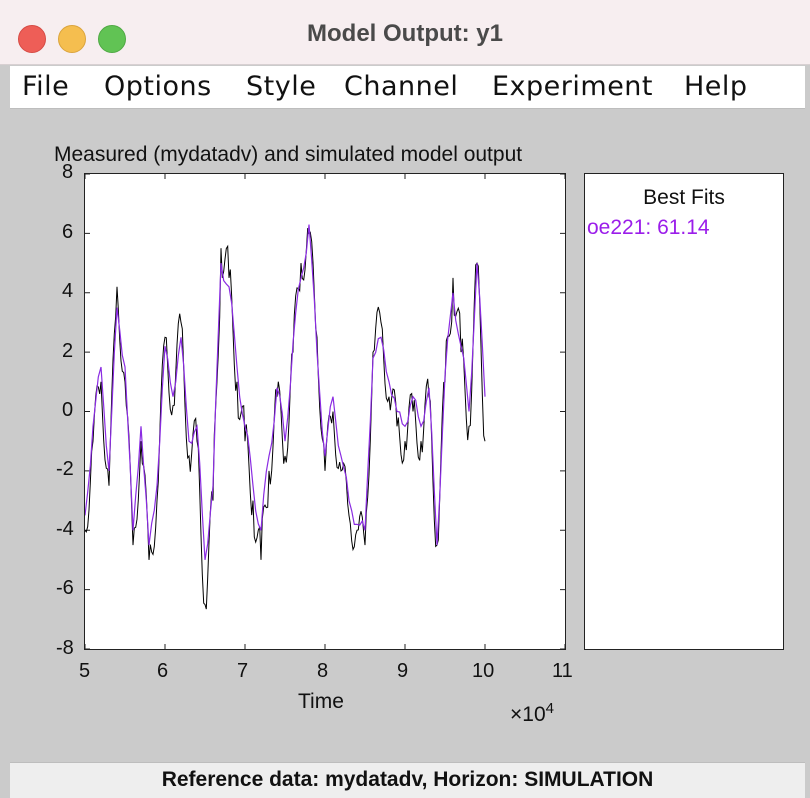 Image resolution: width=810 pixels, height=798 pixels. What do you see at coordinates (403, 671) in the screenshot?
I see `x-tick-label: 9` at bounding box center [403, 671].